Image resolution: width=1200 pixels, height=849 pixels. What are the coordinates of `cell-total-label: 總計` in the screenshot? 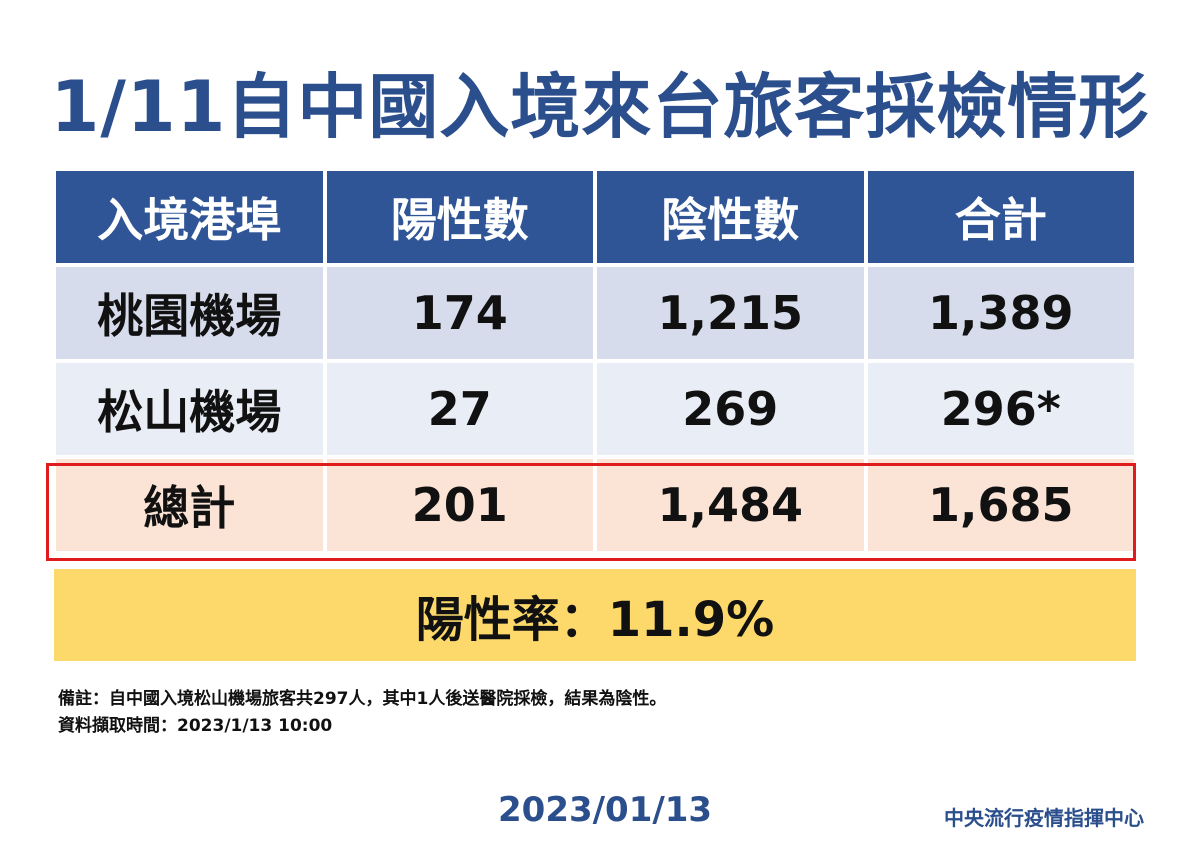 It's located at (189, 505).